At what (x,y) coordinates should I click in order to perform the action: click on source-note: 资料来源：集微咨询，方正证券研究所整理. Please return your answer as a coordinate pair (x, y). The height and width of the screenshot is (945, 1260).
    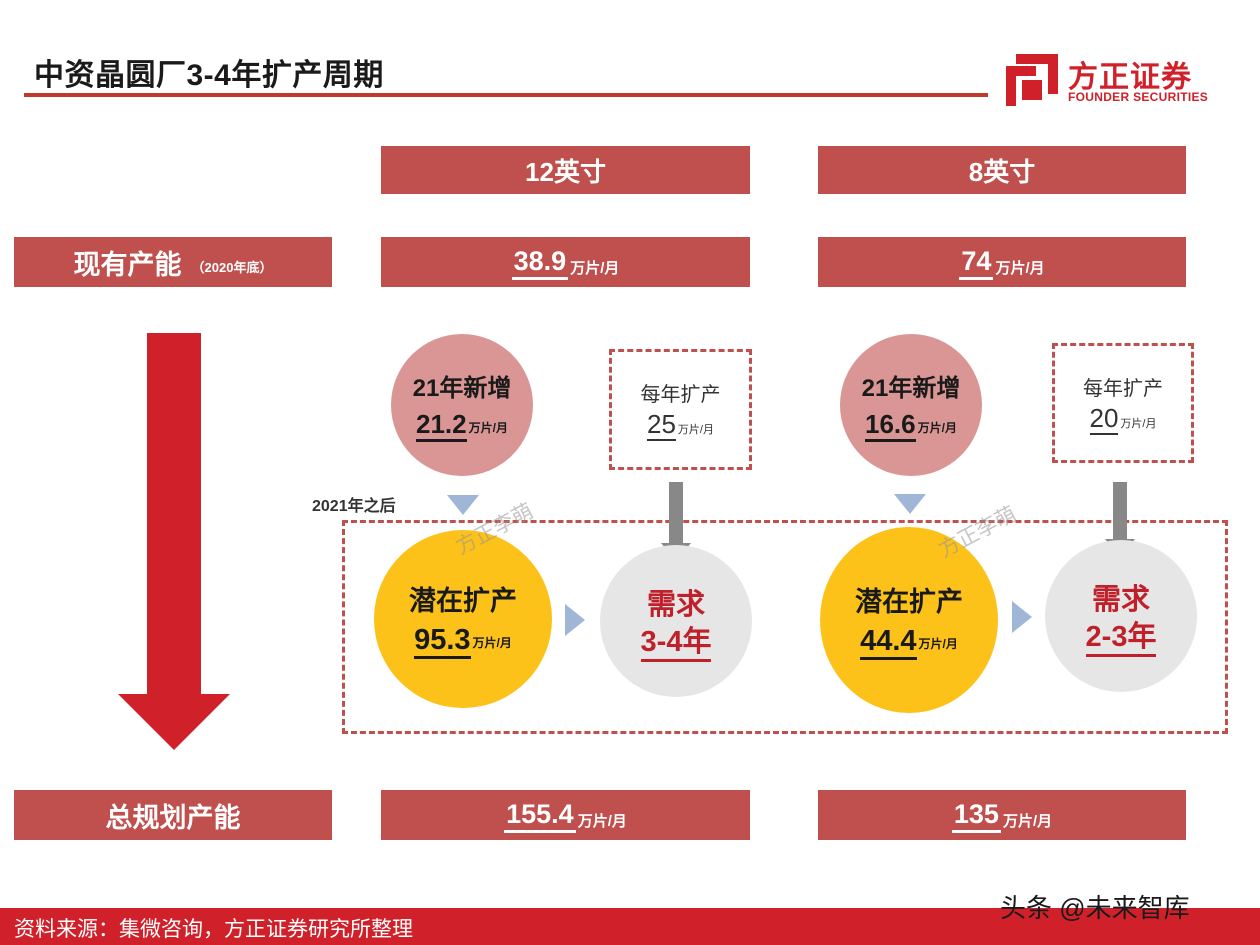
    Looking at the image, I should click on (213, 929).